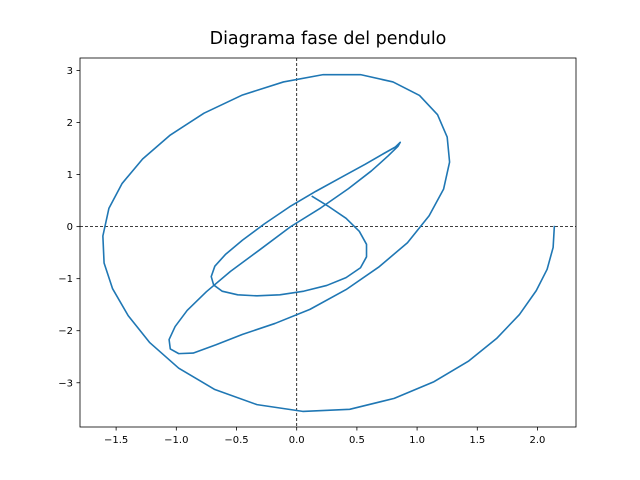 The width and height of the screenshot is (640, 480). I want to click on y-tick-label: 2, so click(70, 123).